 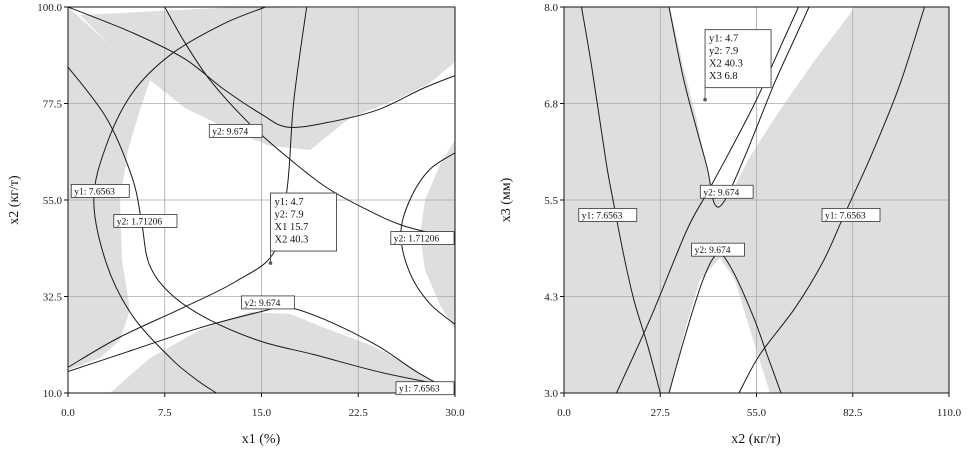 What do you see at coordinates (551, 8) in the screenshot?
I see `right-y-tick-label: 8.0` at bounding box center [551, 8].